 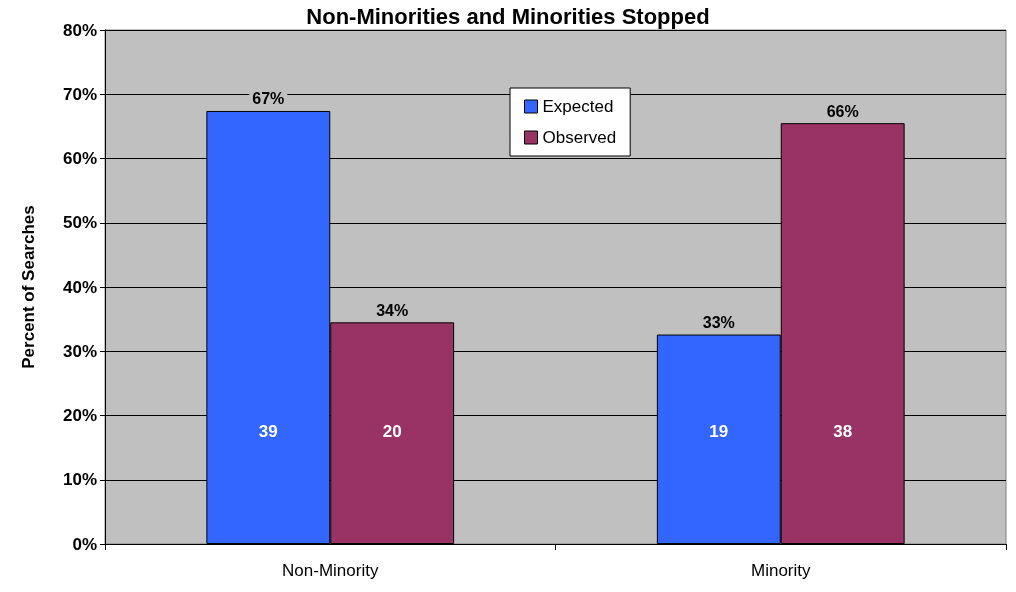 What do you see at coordinates (842, 111) in the screenshot?
I see `data-label: 66%` at bounding box center [842, 111].